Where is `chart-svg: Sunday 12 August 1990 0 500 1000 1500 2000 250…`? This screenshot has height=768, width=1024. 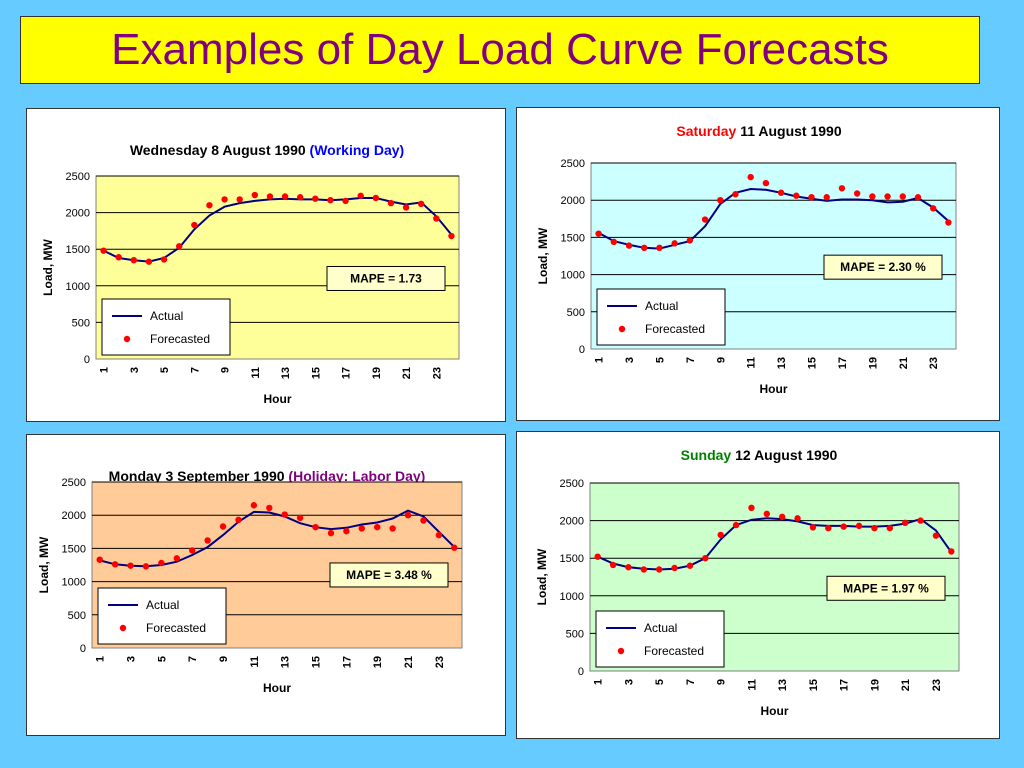
chart-svg: Sunday 12 August 1990 0 500 1000 1500 2000 250… is located at coordinates (747, 582).